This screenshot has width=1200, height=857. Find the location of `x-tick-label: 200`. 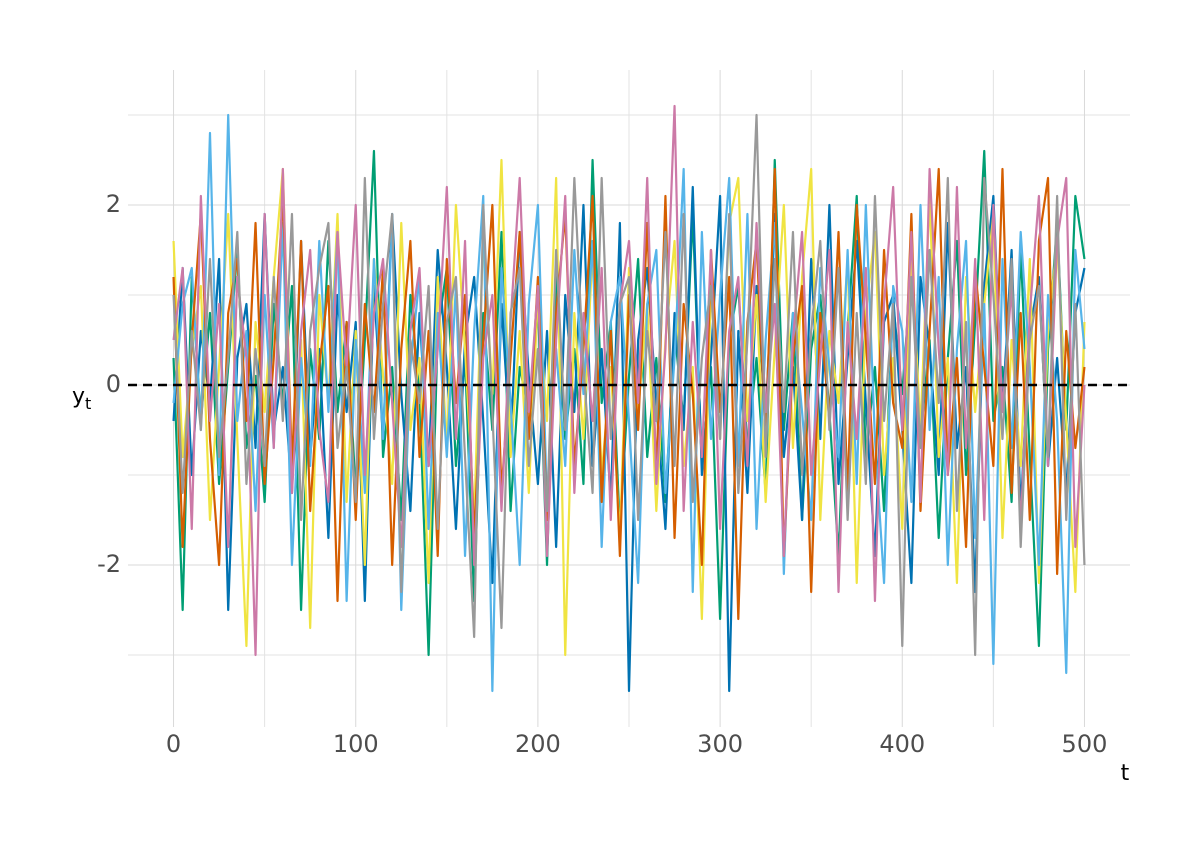

x-tick-label: 200 is located at coordinates (538, 744).